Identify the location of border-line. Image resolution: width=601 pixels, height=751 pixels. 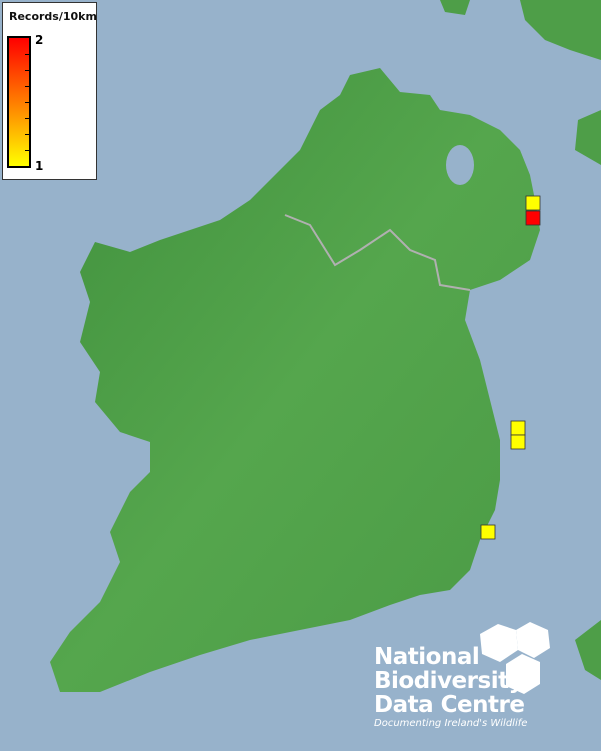
(377, 252).